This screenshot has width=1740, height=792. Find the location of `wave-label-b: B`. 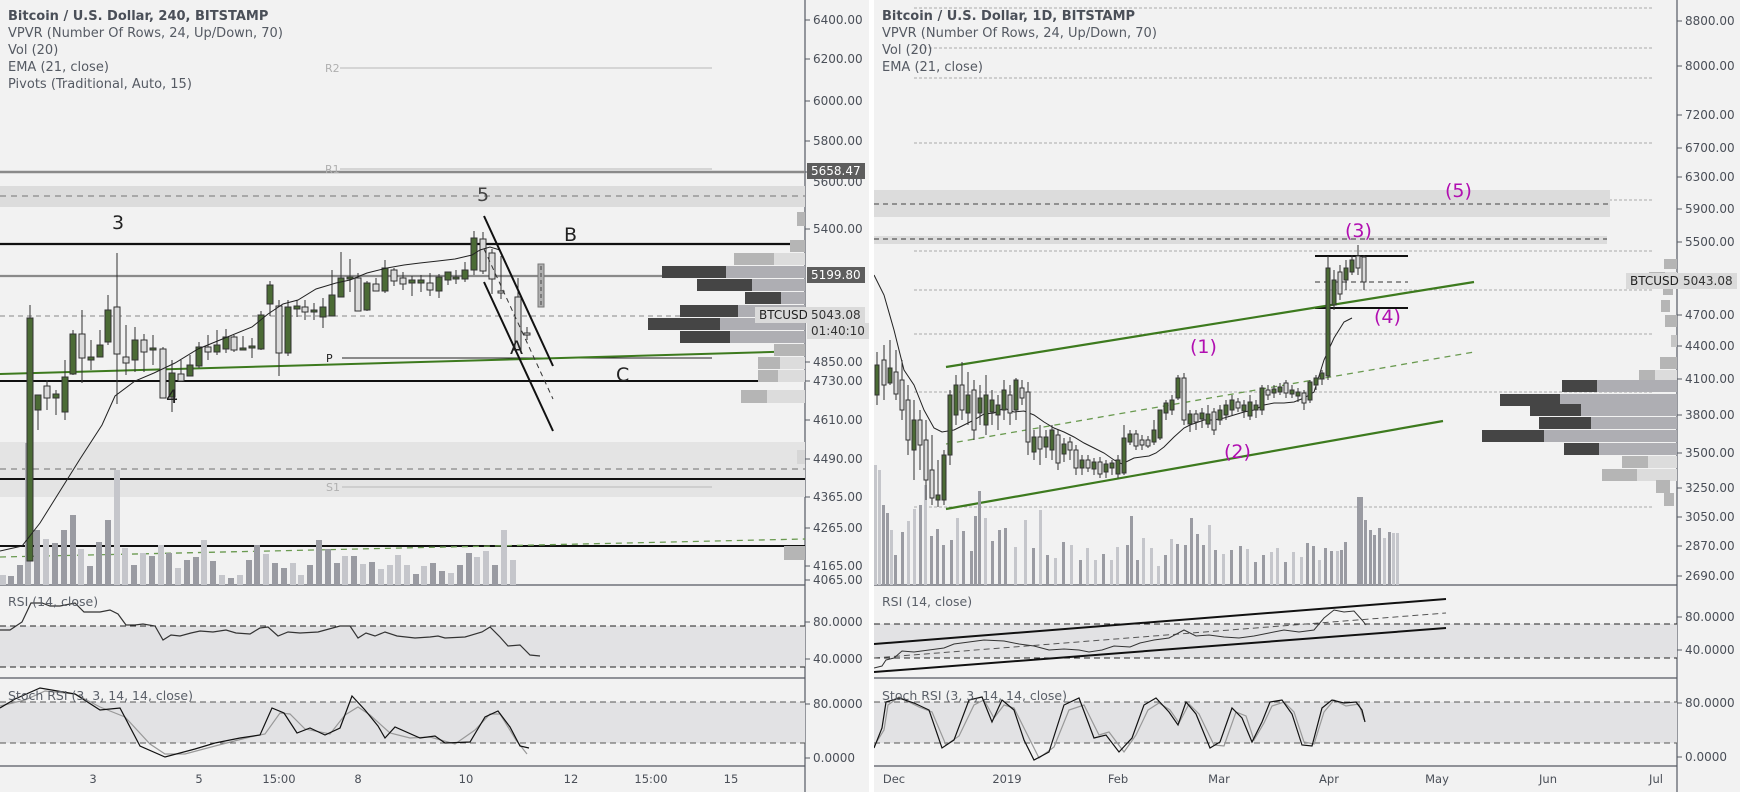

wave-label-b: B is located at coordinates (571, 235).